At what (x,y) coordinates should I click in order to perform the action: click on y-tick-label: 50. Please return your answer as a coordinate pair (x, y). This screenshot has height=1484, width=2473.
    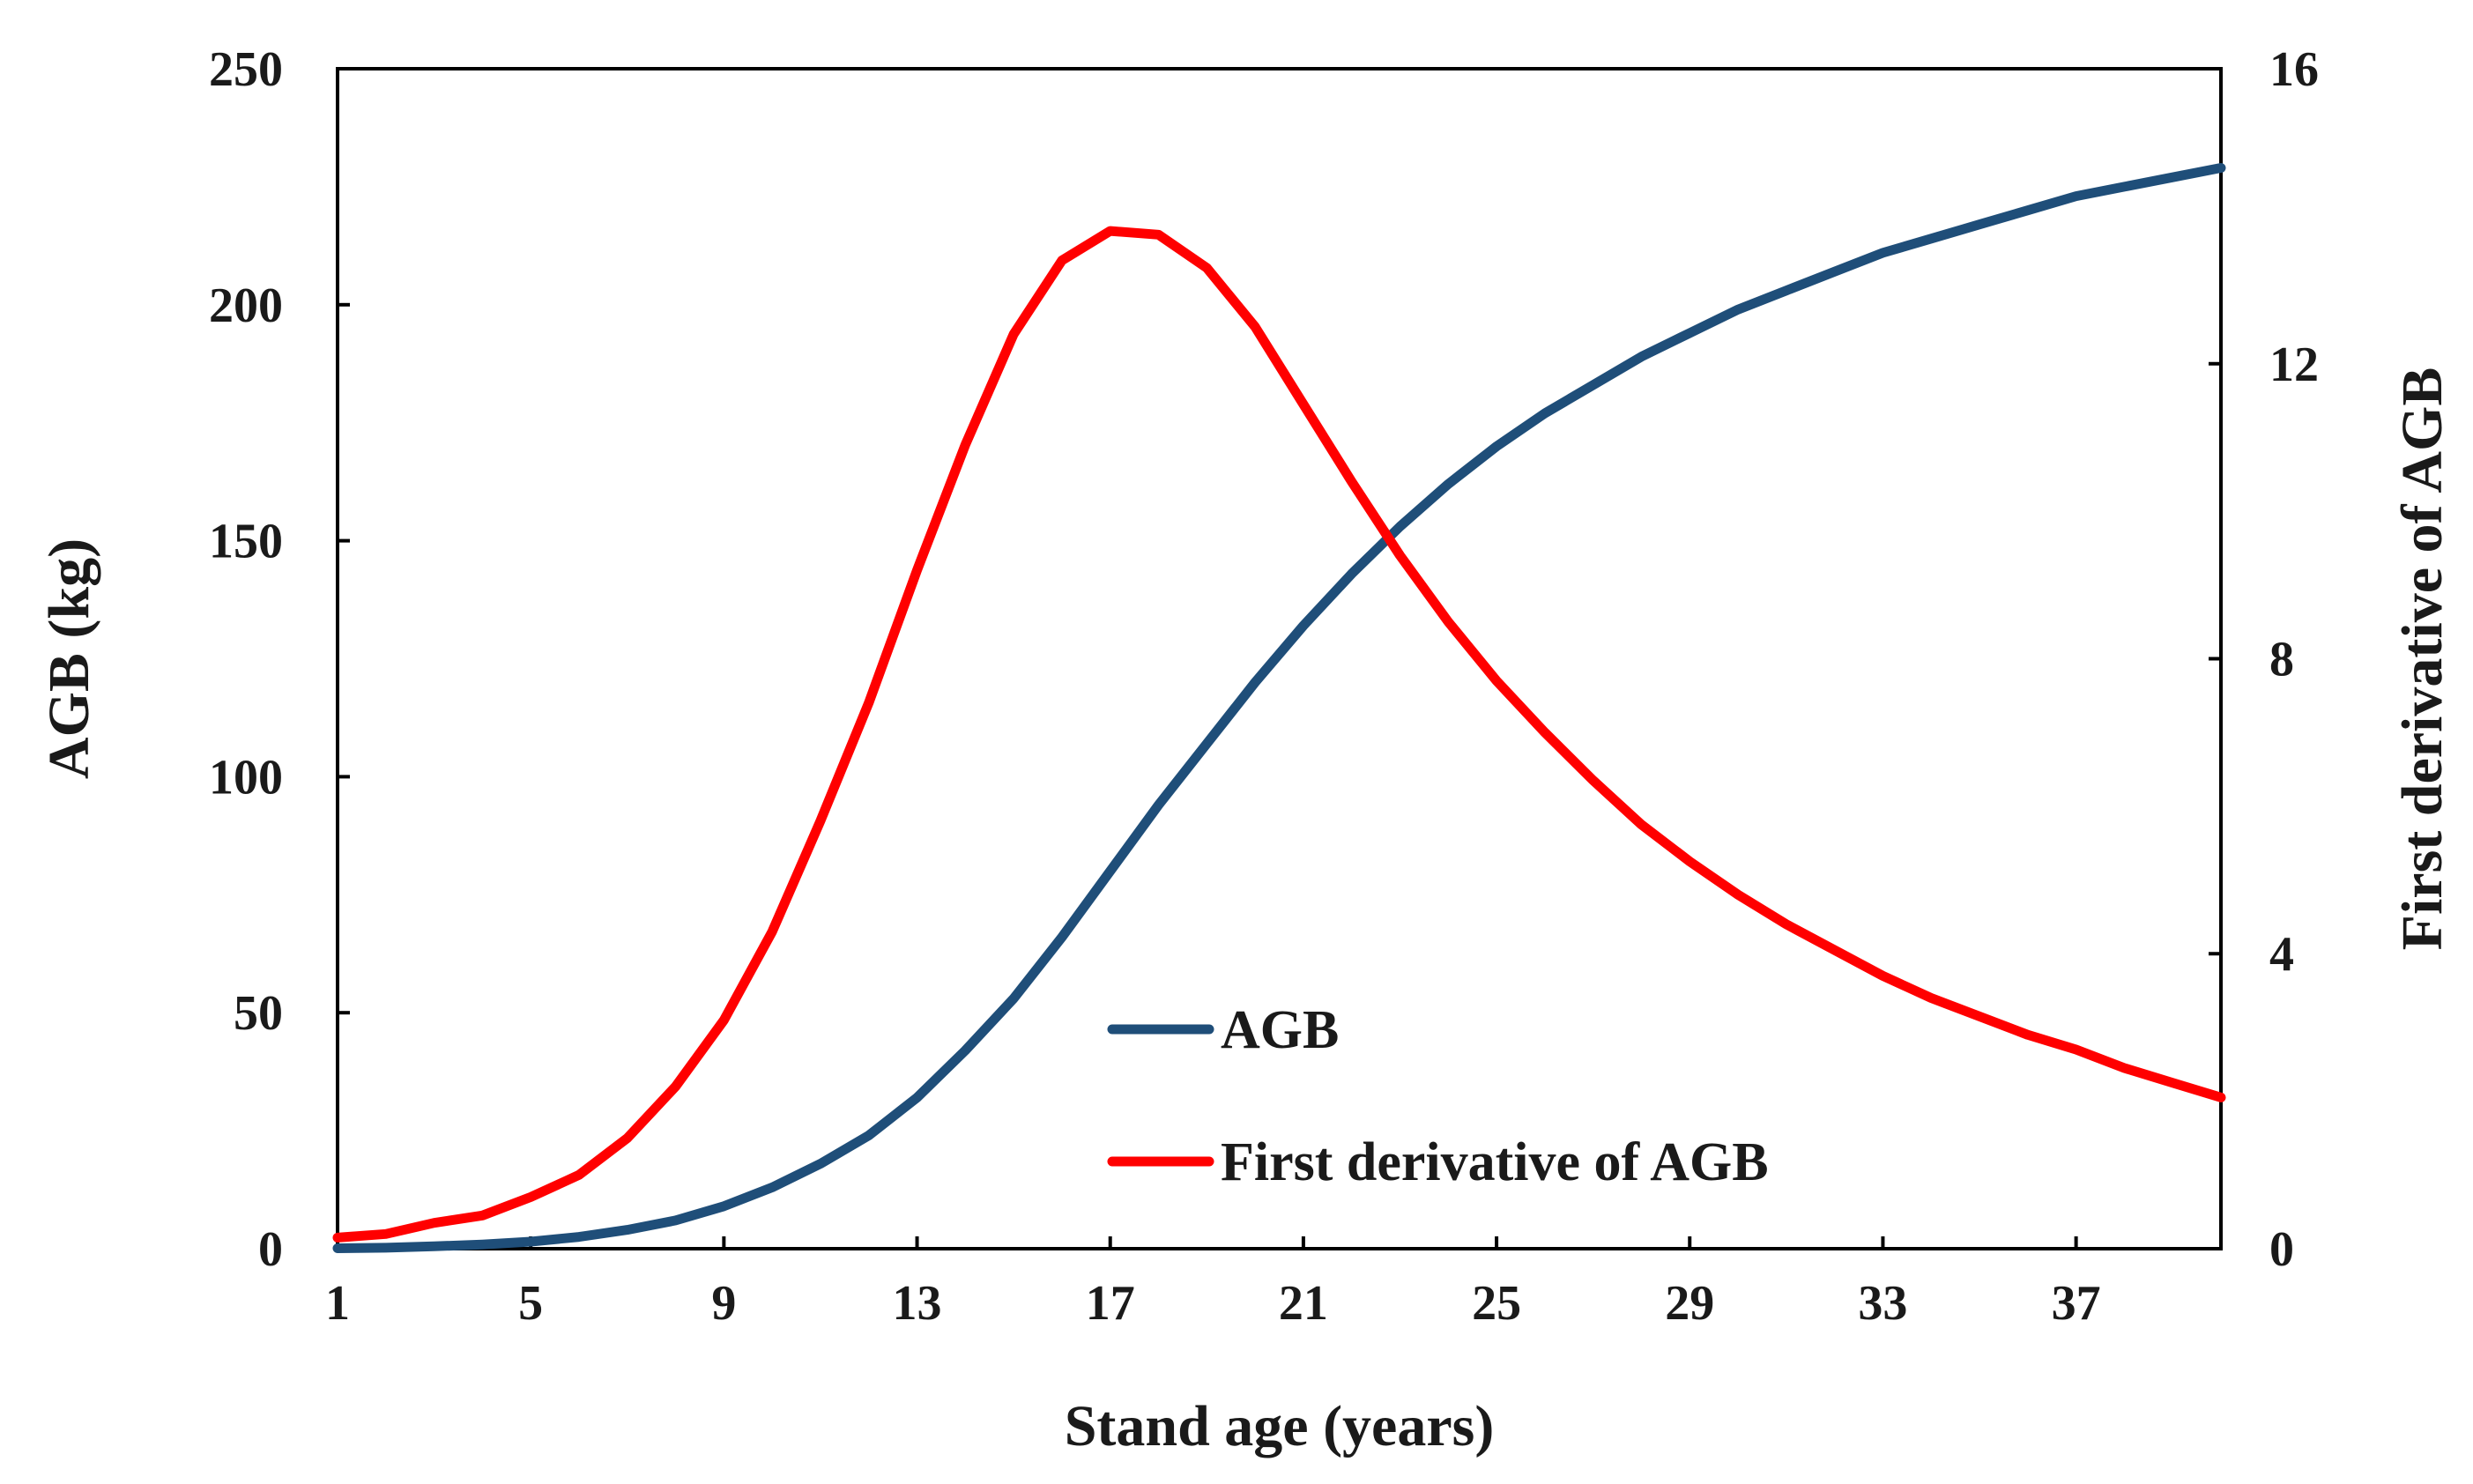
    Looking at the image, I should click on (258, 1013).